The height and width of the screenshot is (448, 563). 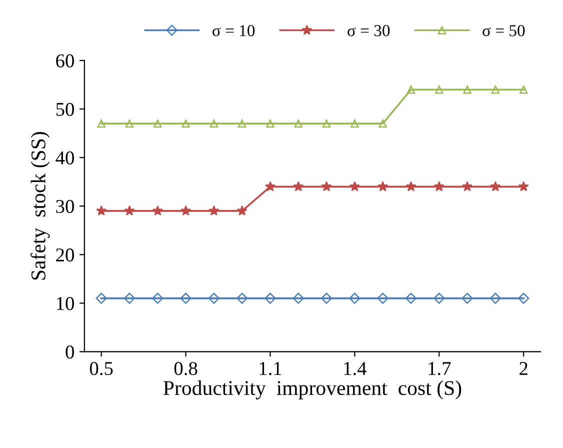 I want to click on x-axis-title: Productivity improvement cost (S), so click(x=312, y=390).